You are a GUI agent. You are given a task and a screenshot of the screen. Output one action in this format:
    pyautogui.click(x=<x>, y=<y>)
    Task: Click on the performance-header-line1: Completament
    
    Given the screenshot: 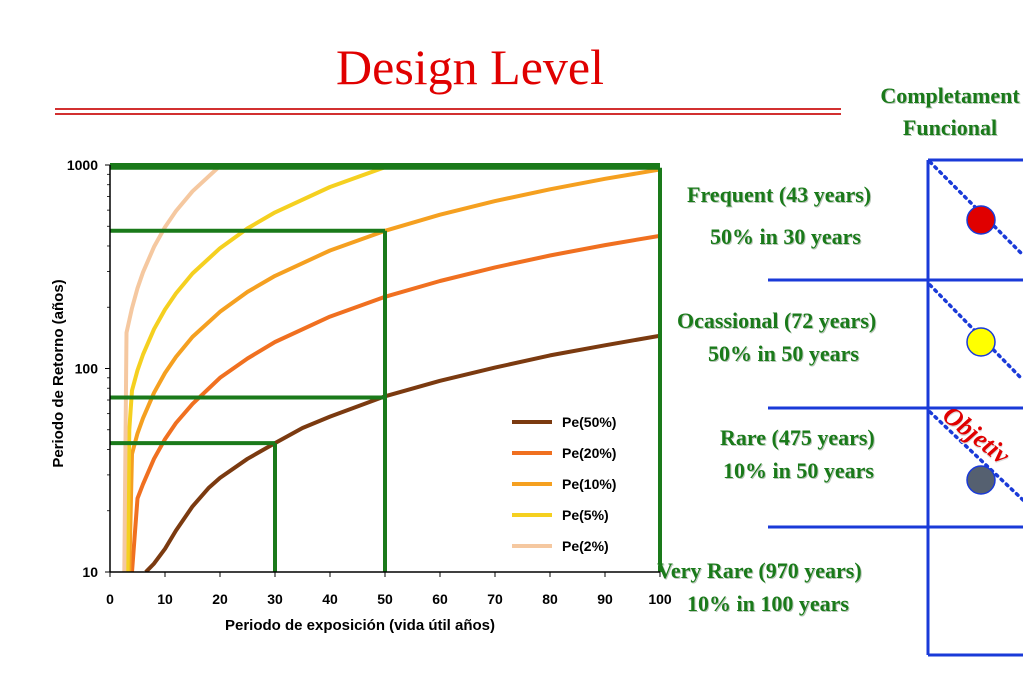 What is the action you would take?
    pyautogui.click(x=950, y=95)
    